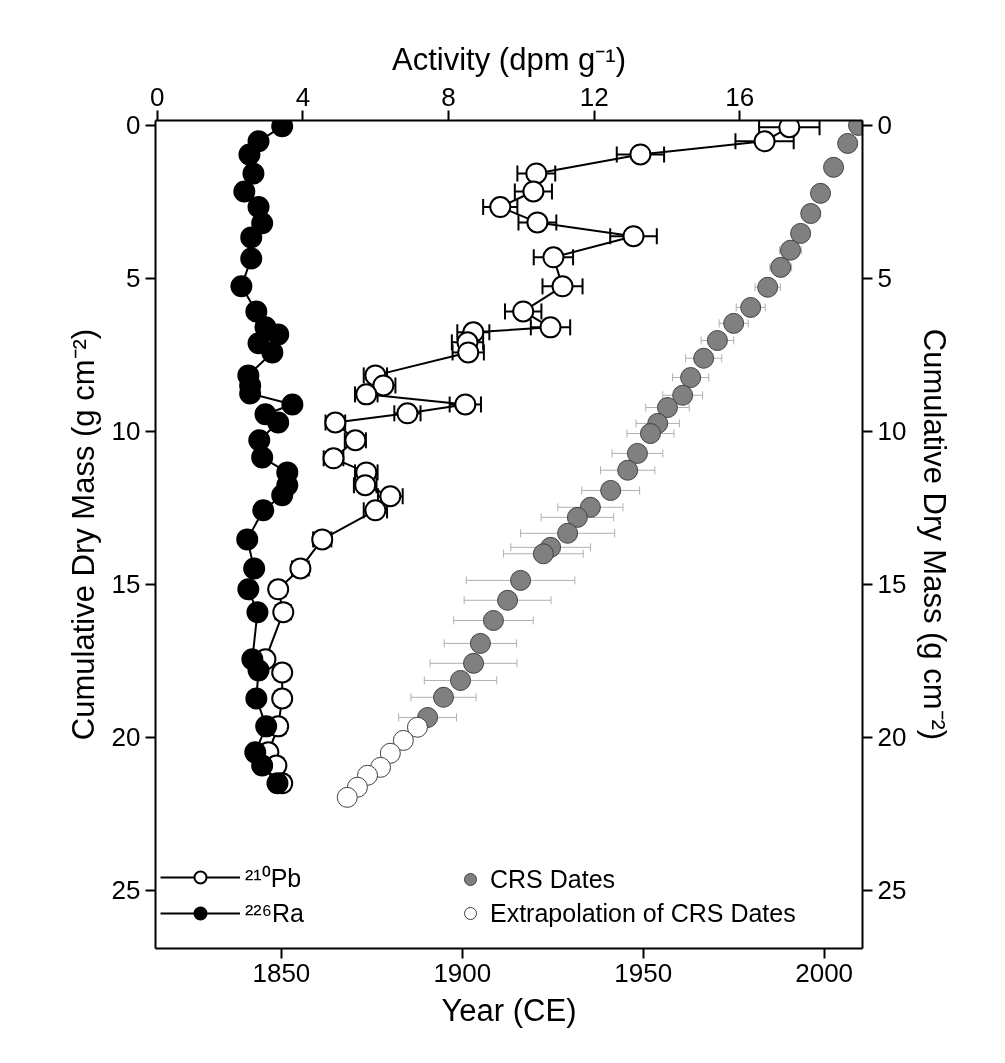 The image size is (1005, 1063). Describe the element at coordinates (884, 125) in the screenshot. I see `y2-tick-label: 0` at that location.